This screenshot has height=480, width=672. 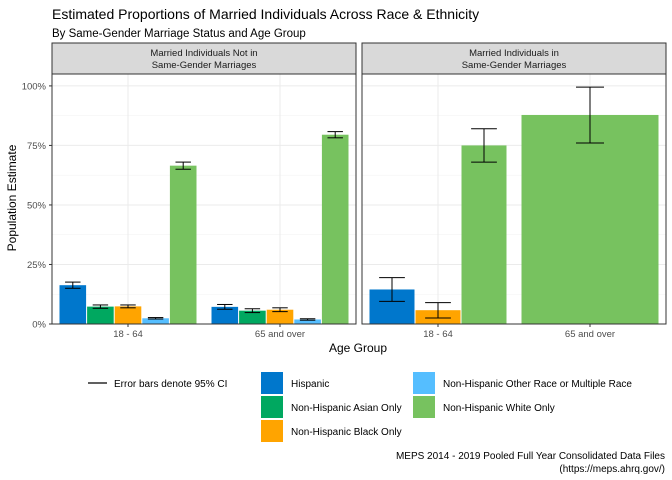 I want to click on caption-line-2: (https://meps.ahrq.gov/), so click(x=612, y=469).